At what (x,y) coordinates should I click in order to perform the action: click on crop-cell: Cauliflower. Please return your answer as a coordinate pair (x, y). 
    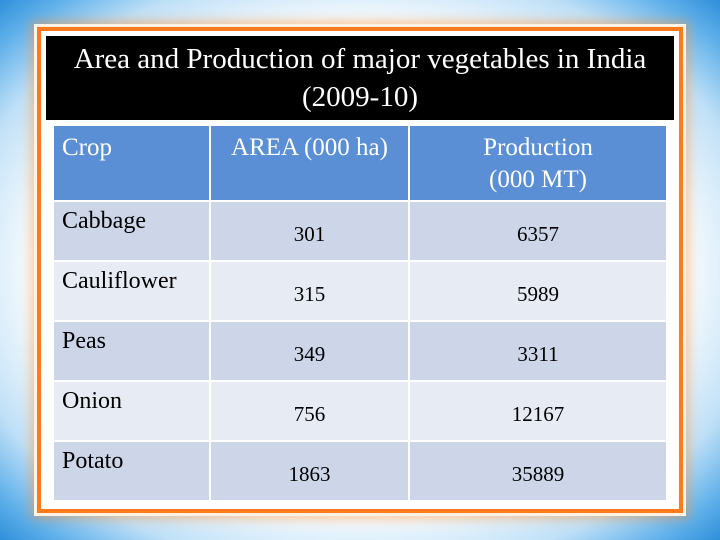
    Looking at the image, I should click on (131, 291).